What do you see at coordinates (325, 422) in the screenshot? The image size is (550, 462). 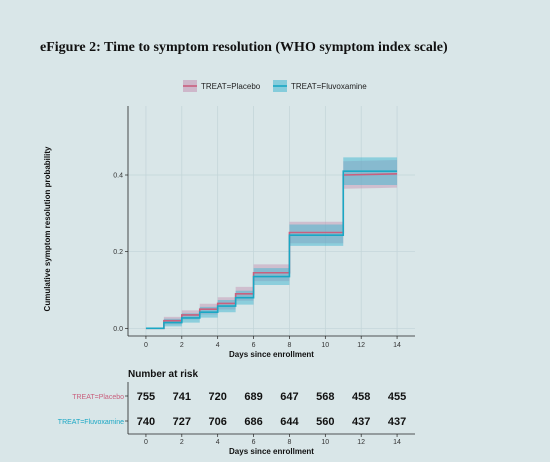 I see `risk-count: 560` at bounding box center [325, 422].